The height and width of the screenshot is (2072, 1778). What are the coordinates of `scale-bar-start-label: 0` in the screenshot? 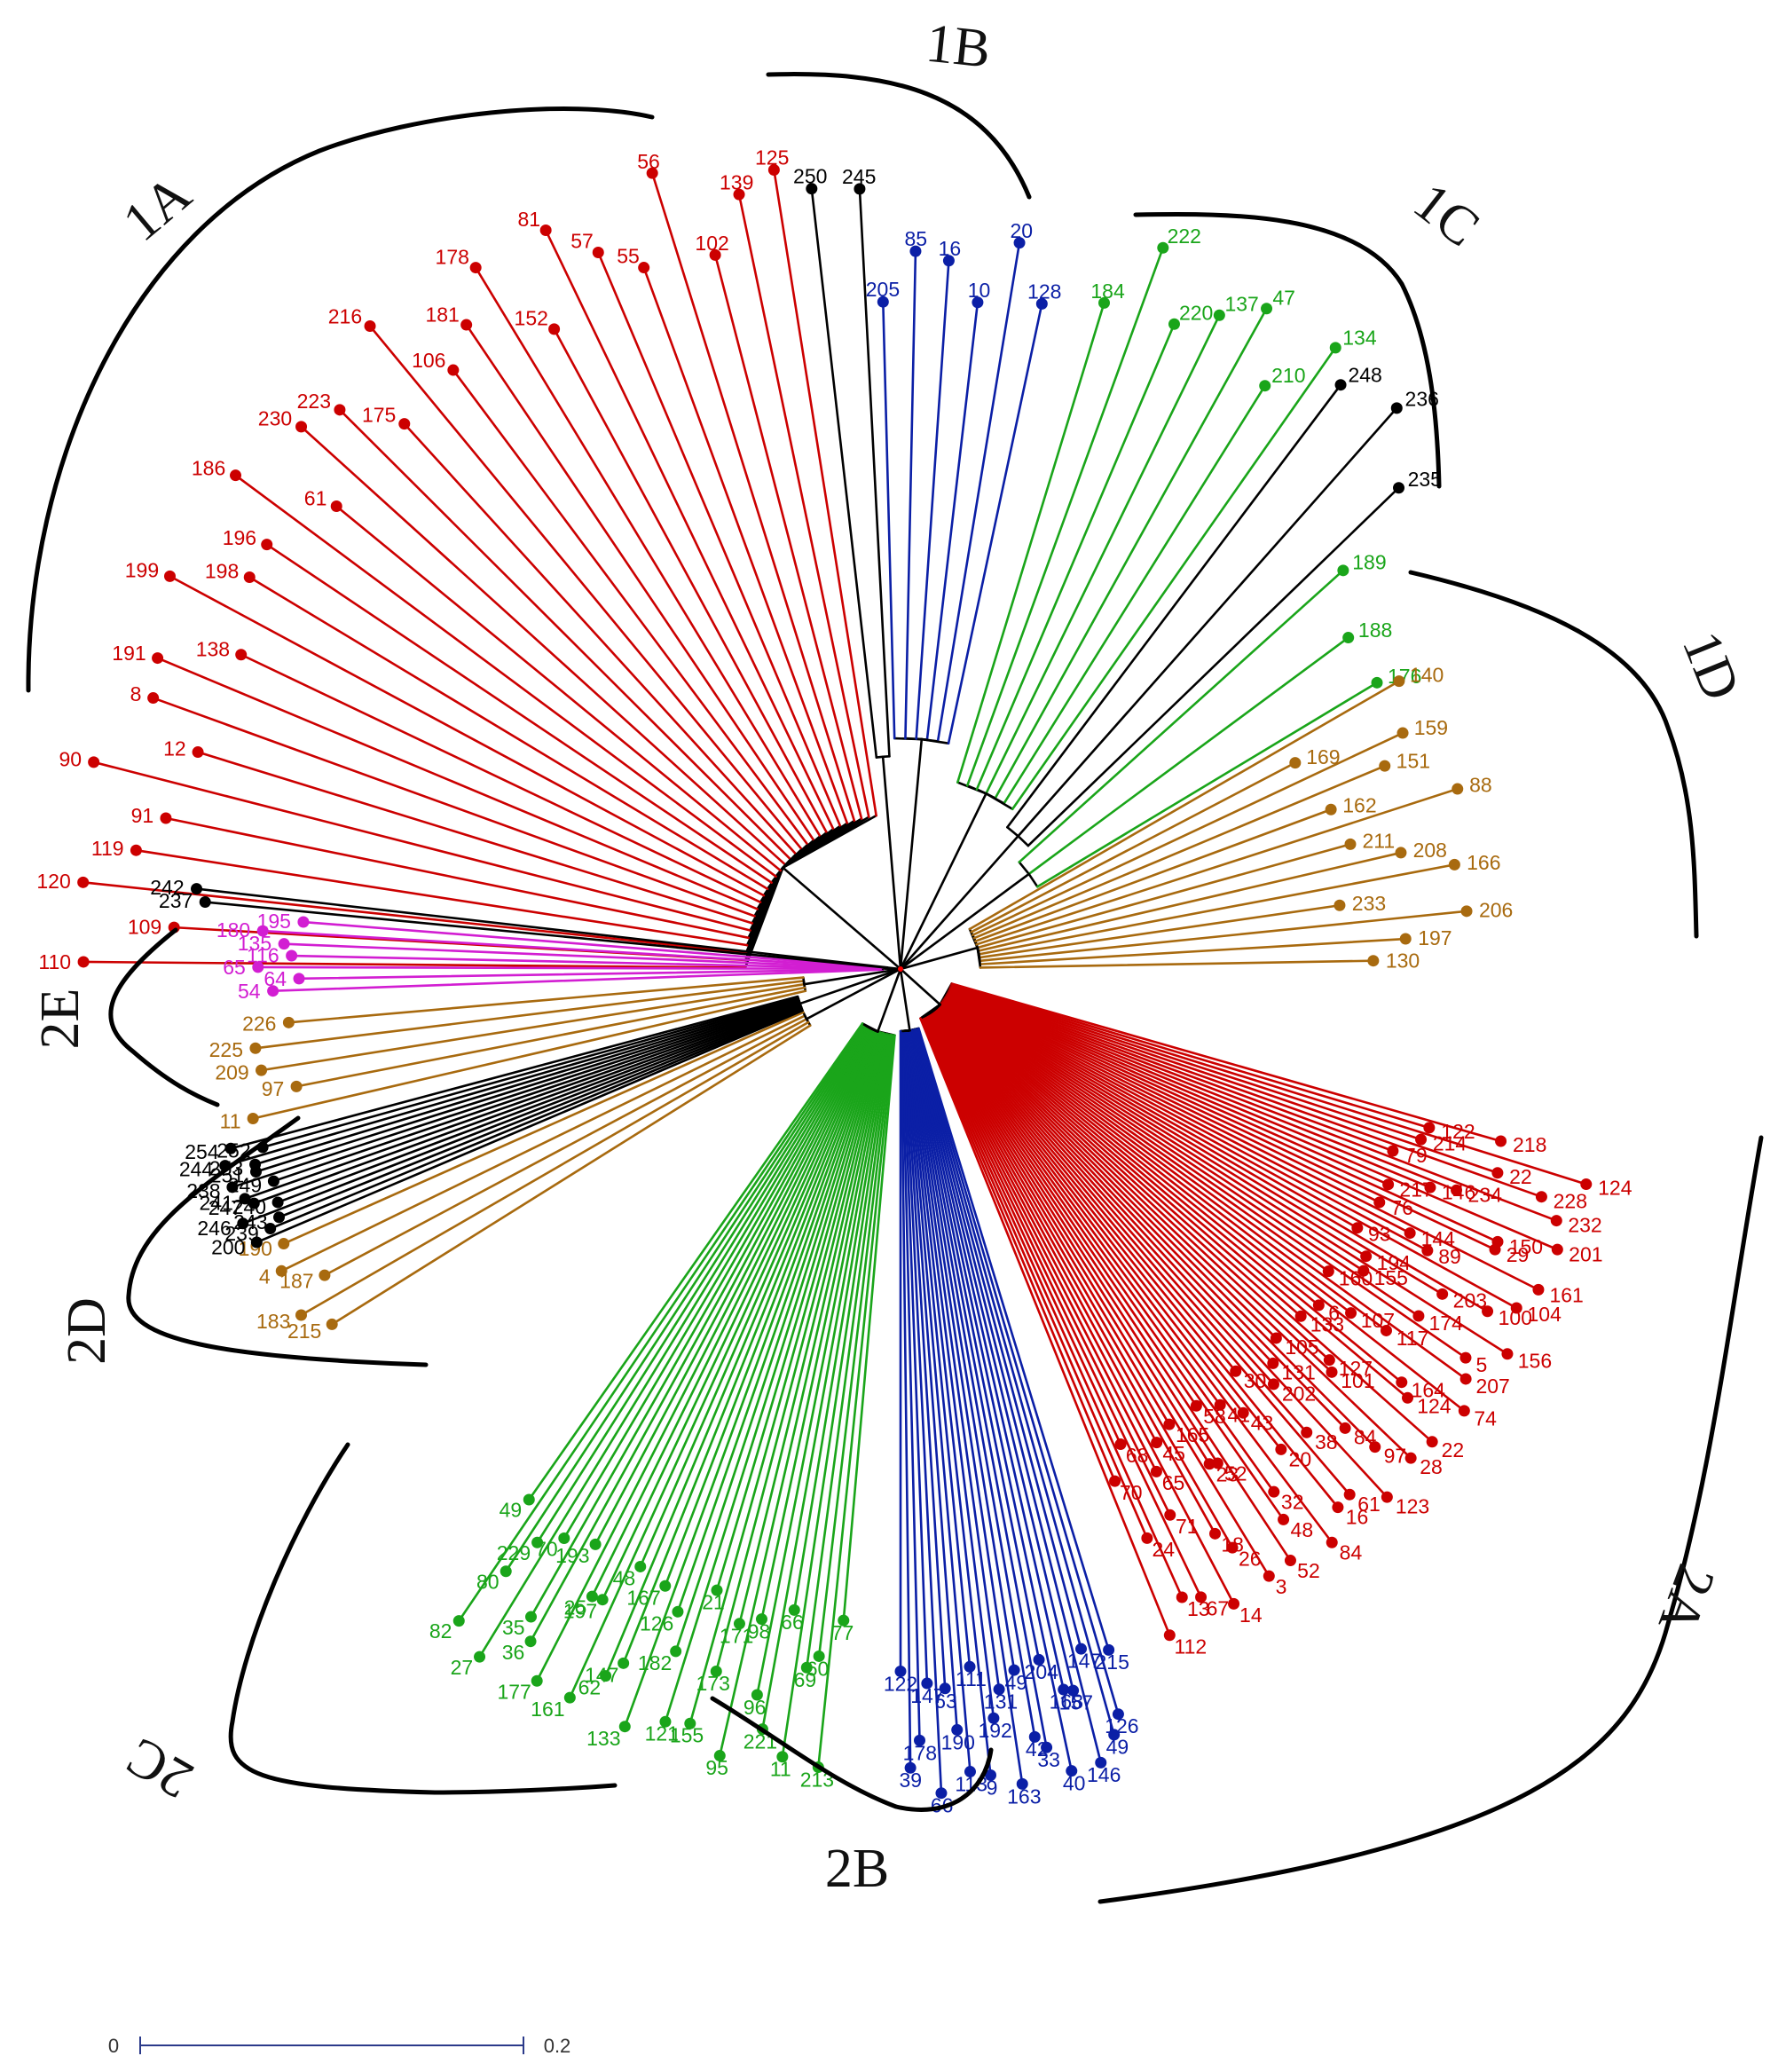 It's located at (113, 2046).